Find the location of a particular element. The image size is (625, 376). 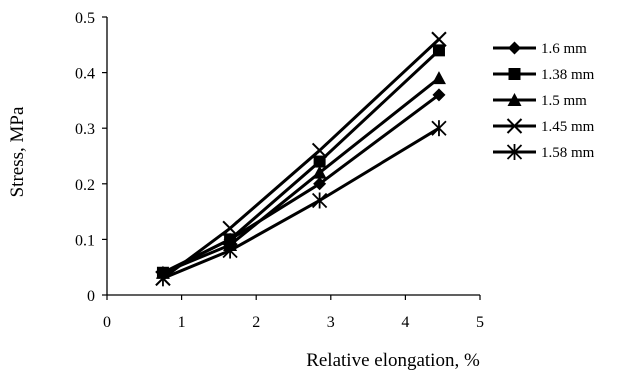

x-tick-label: 5 is located at coordinates (480, 322).